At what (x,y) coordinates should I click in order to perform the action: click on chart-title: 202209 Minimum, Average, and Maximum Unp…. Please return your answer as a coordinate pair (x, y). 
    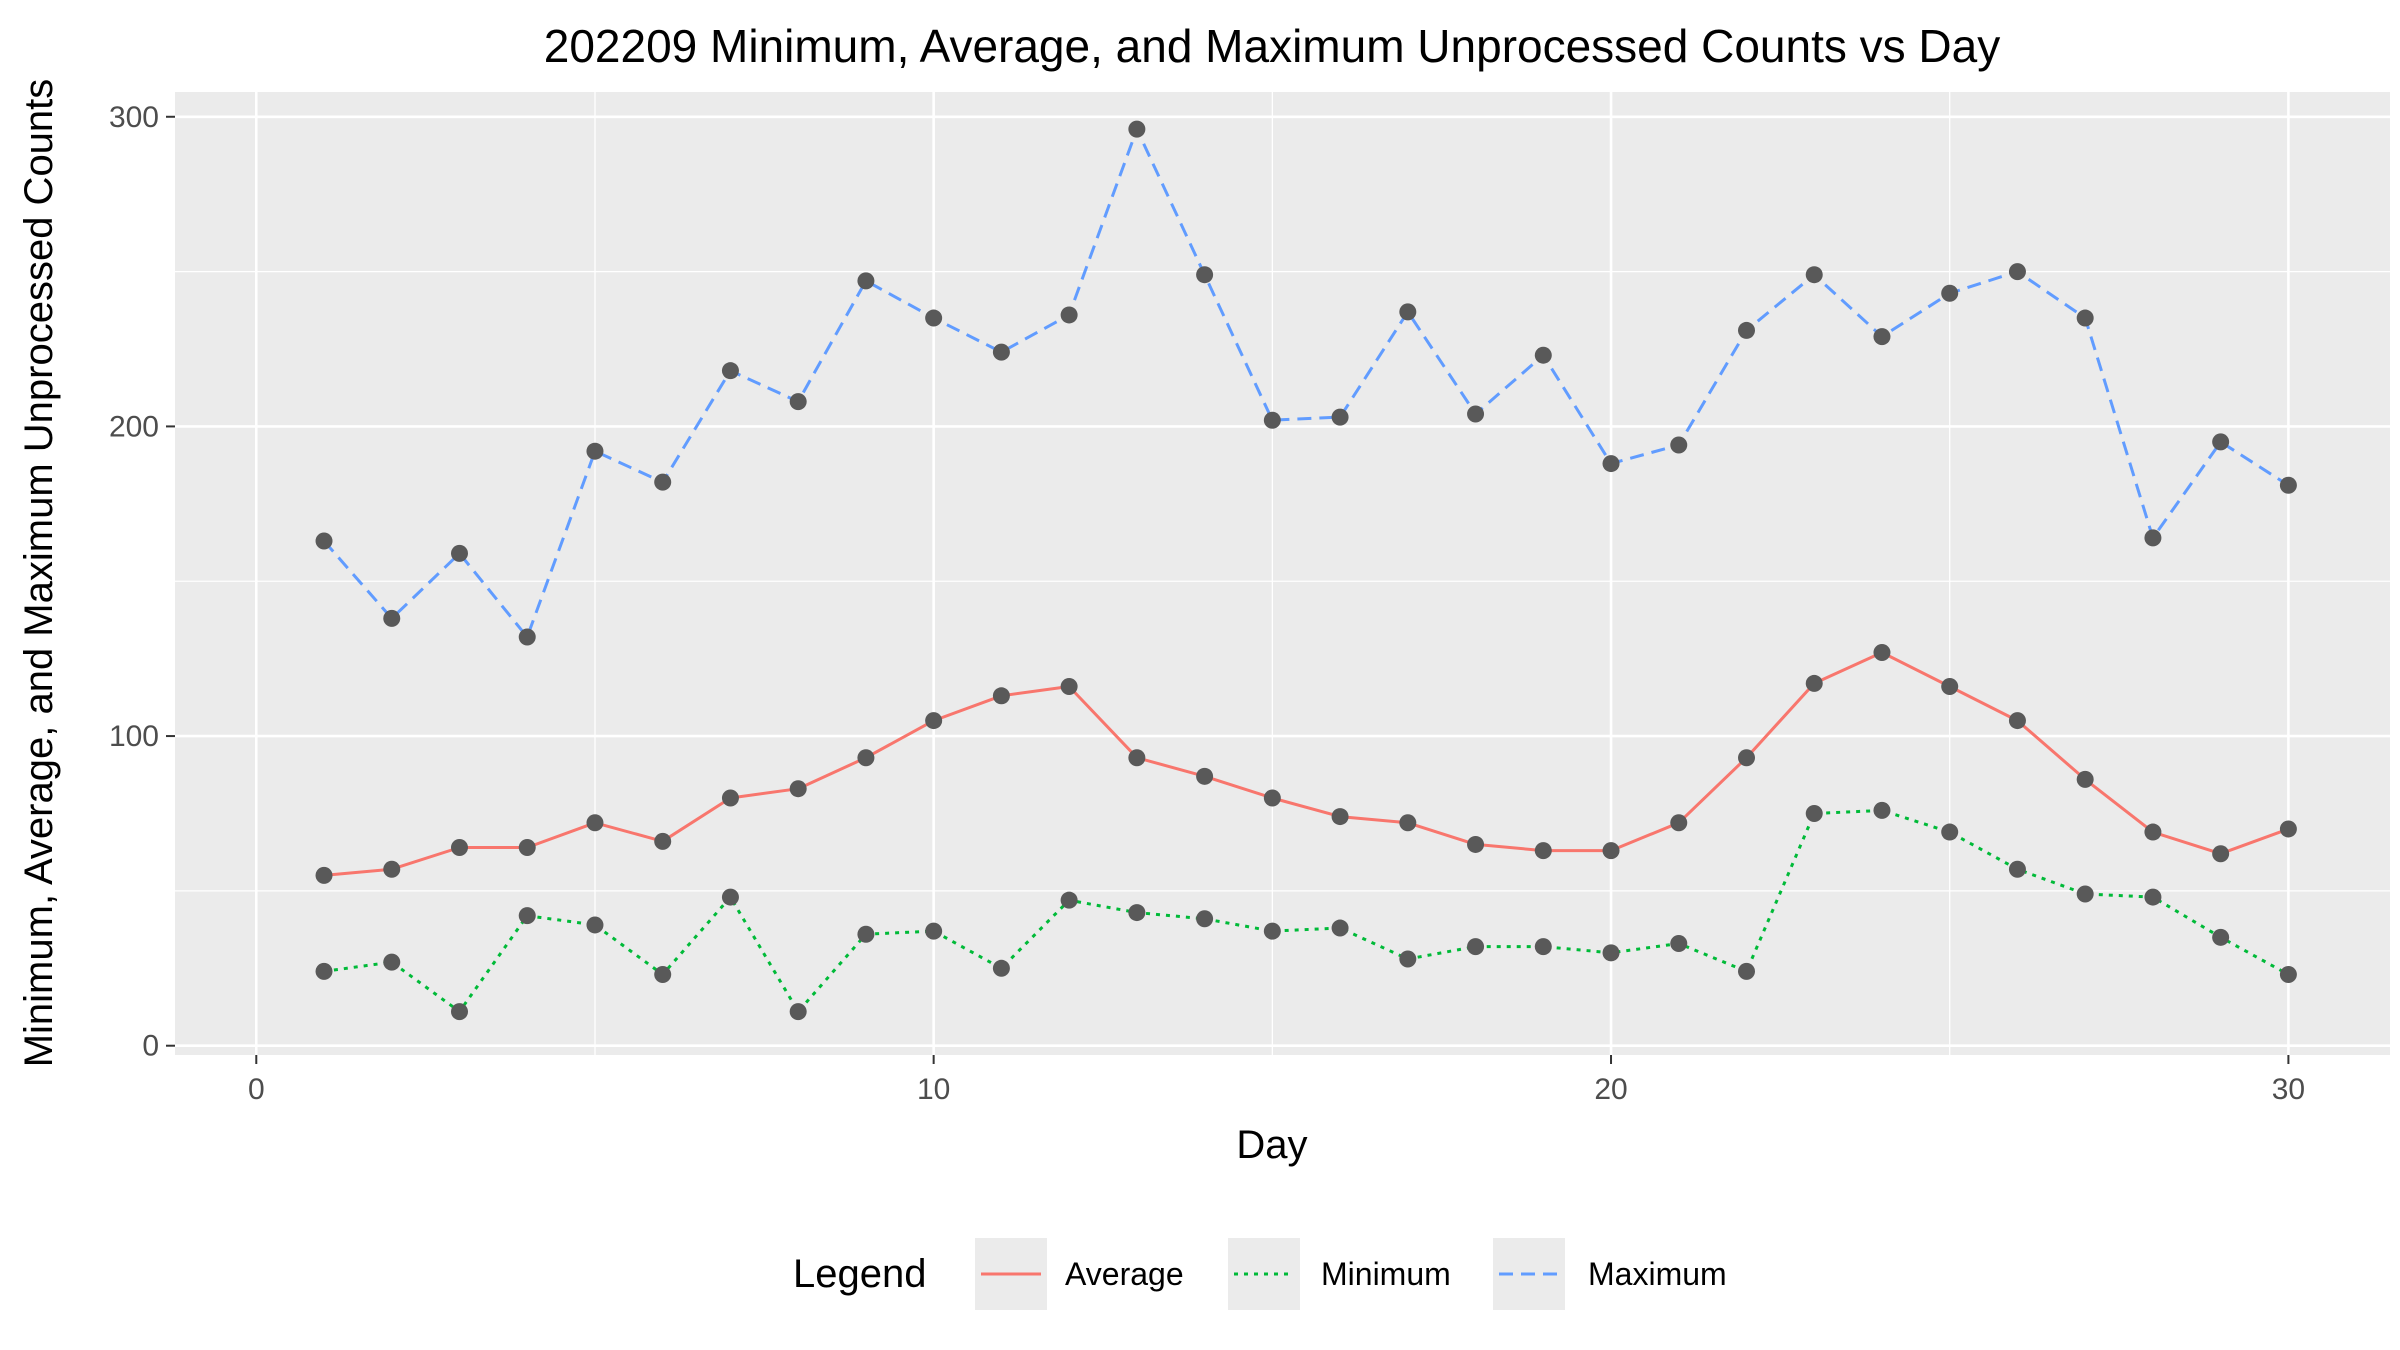
    Looking at the image, I should click on (1272, 46).